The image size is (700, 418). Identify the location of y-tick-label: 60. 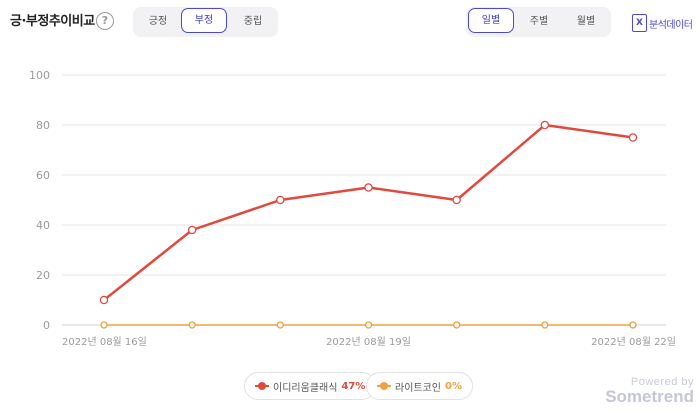
(43, 175).